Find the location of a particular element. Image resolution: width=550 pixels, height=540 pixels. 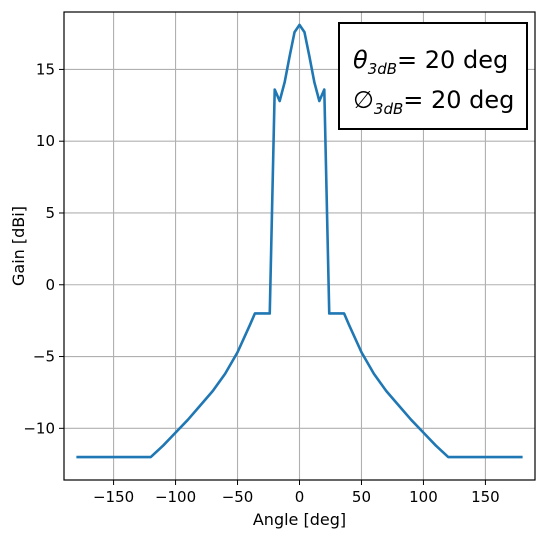

annotation-line: ∅3dB= 20 deg is located at coordinates (433, 102).